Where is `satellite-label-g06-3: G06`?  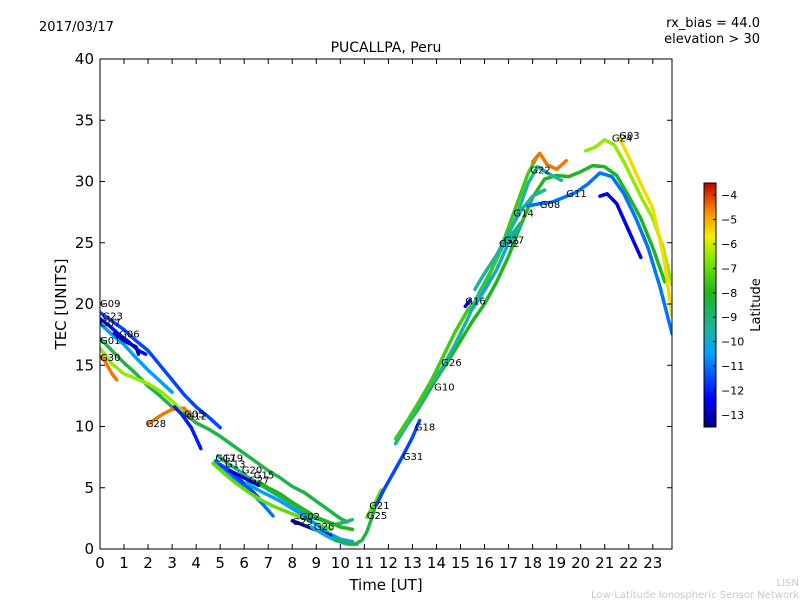
satellite-label-g06-3: G06 is located at coordinates (129, 335).